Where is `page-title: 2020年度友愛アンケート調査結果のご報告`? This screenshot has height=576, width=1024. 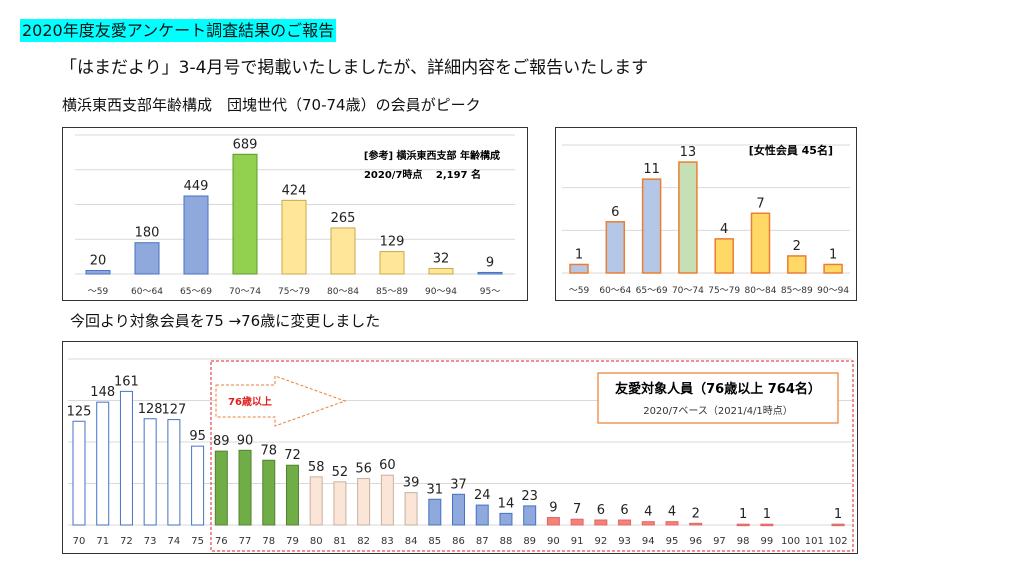
page-title: 2020年度友愛アンケート調査結果のご報告 is located at coordinates (178, 30).